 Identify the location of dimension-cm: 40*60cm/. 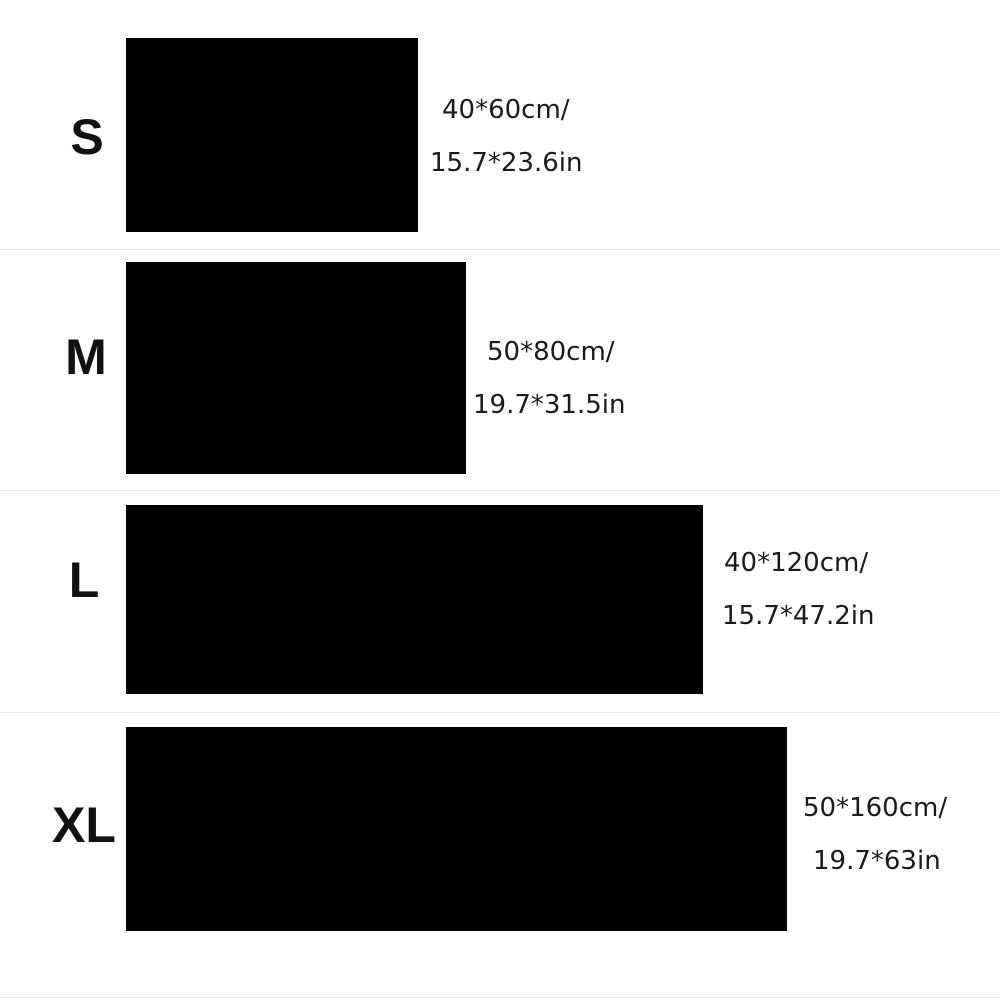
(506, 110).